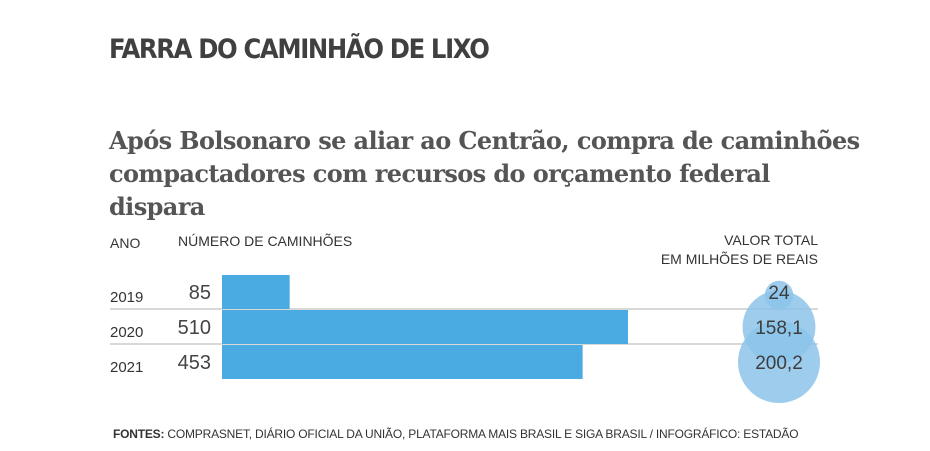  Describe the element at coordinates (126, 297) in the screenshot. I see `year-label-2019: 2019` at that location.